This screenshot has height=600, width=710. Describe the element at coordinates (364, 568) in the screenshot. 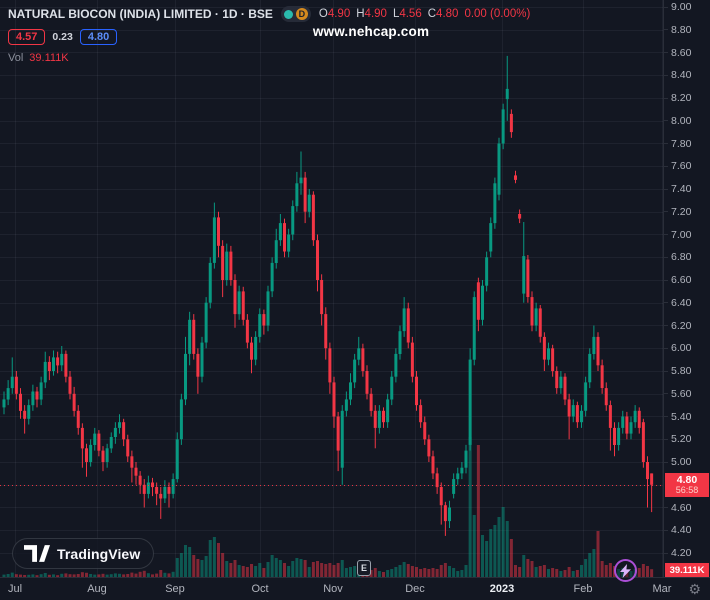

I see `earnings-marker-badge: E` at that location.